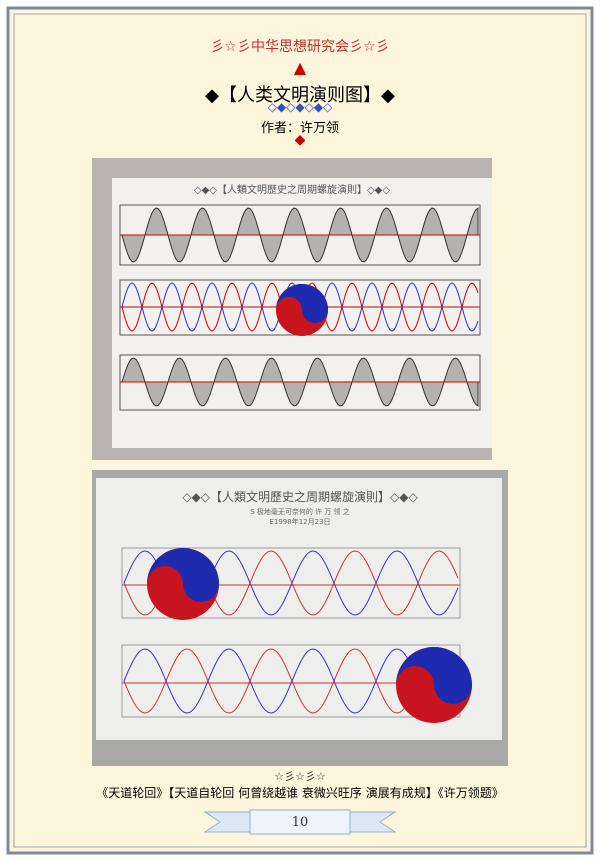 Image resolution: width=600 pixels, height=861 pixels. I want to click on footer-ornament: ☆彡☆彡☆, so click(300, 776).